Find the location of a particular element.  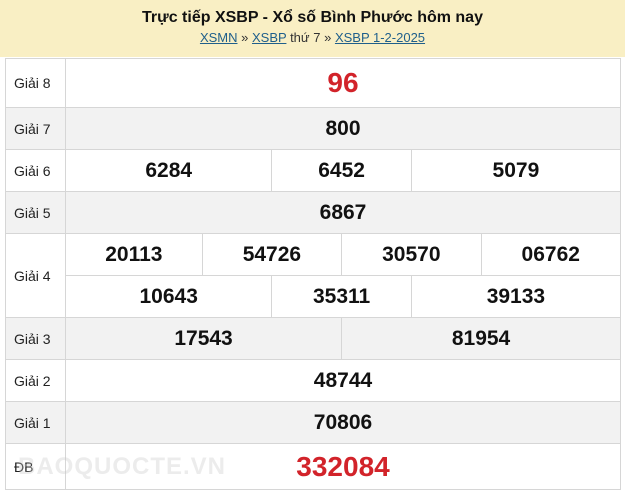

prize-value: 17543 is located at coordinates (203, 338).